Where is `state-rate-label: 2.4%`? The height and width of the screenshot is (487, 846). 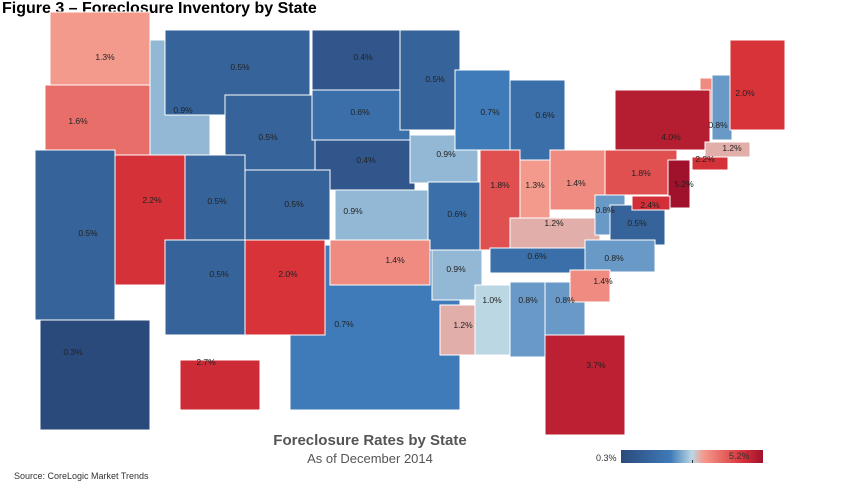
state-rate-label: 2.4% is located at coordinates (650, 205).